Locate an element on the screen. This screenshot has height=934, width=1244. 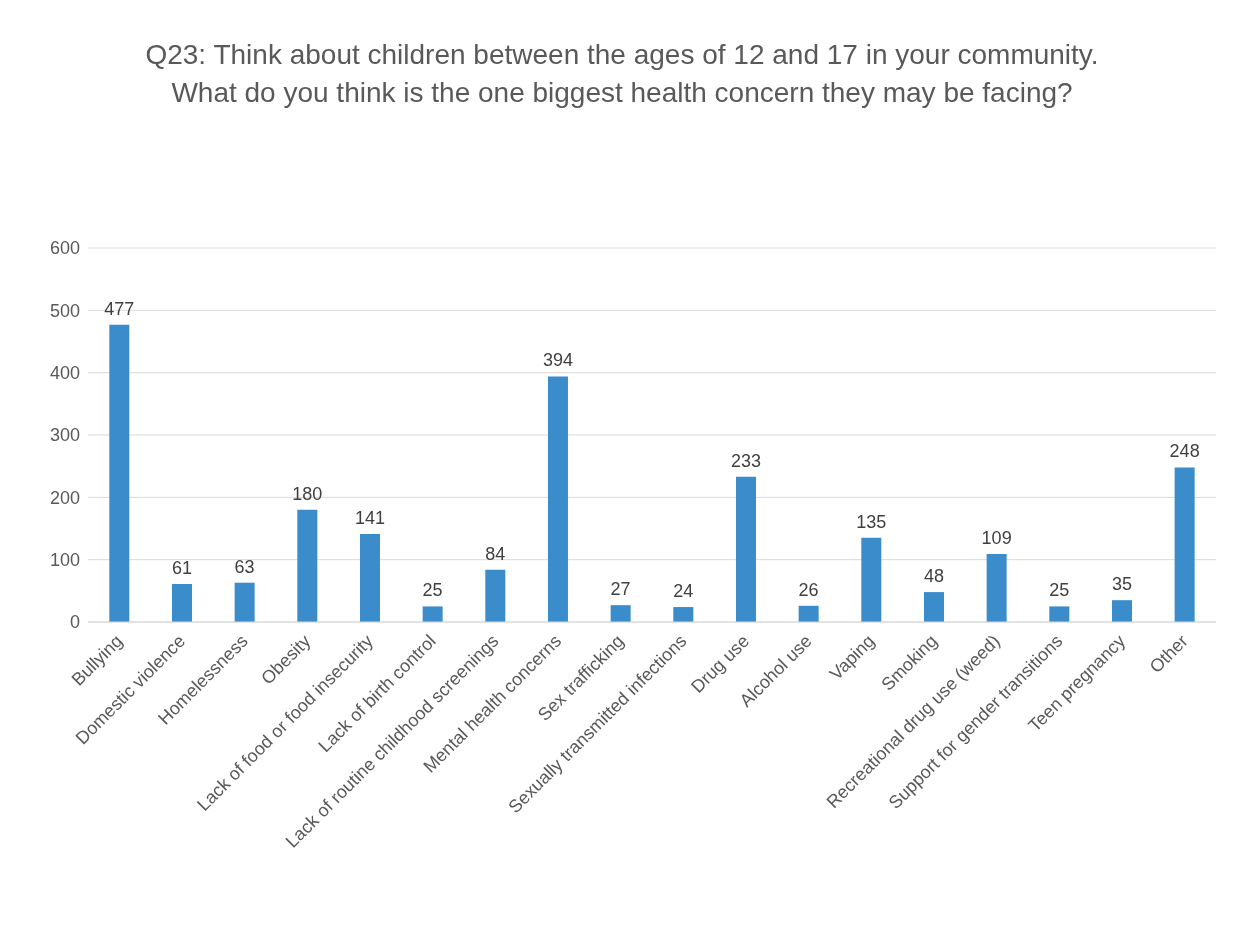
data-label: 248 is located at coordinates (1184, 451).